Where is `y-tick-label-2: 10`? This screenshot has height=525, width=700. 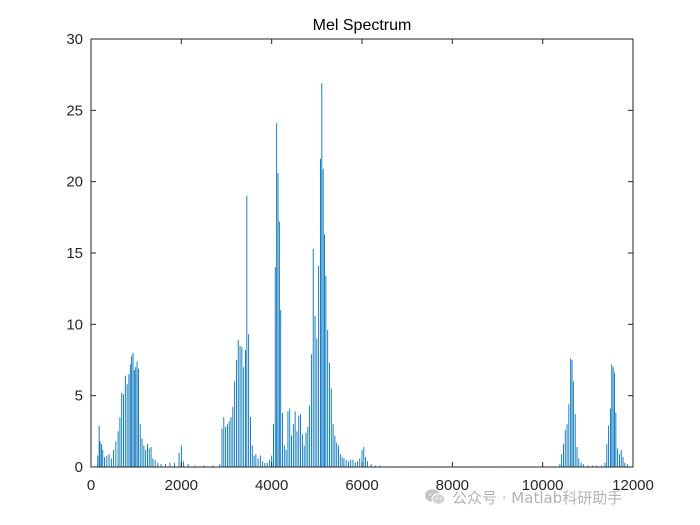
y-tick-label-2: 10 is located at coordinates (74, 324).